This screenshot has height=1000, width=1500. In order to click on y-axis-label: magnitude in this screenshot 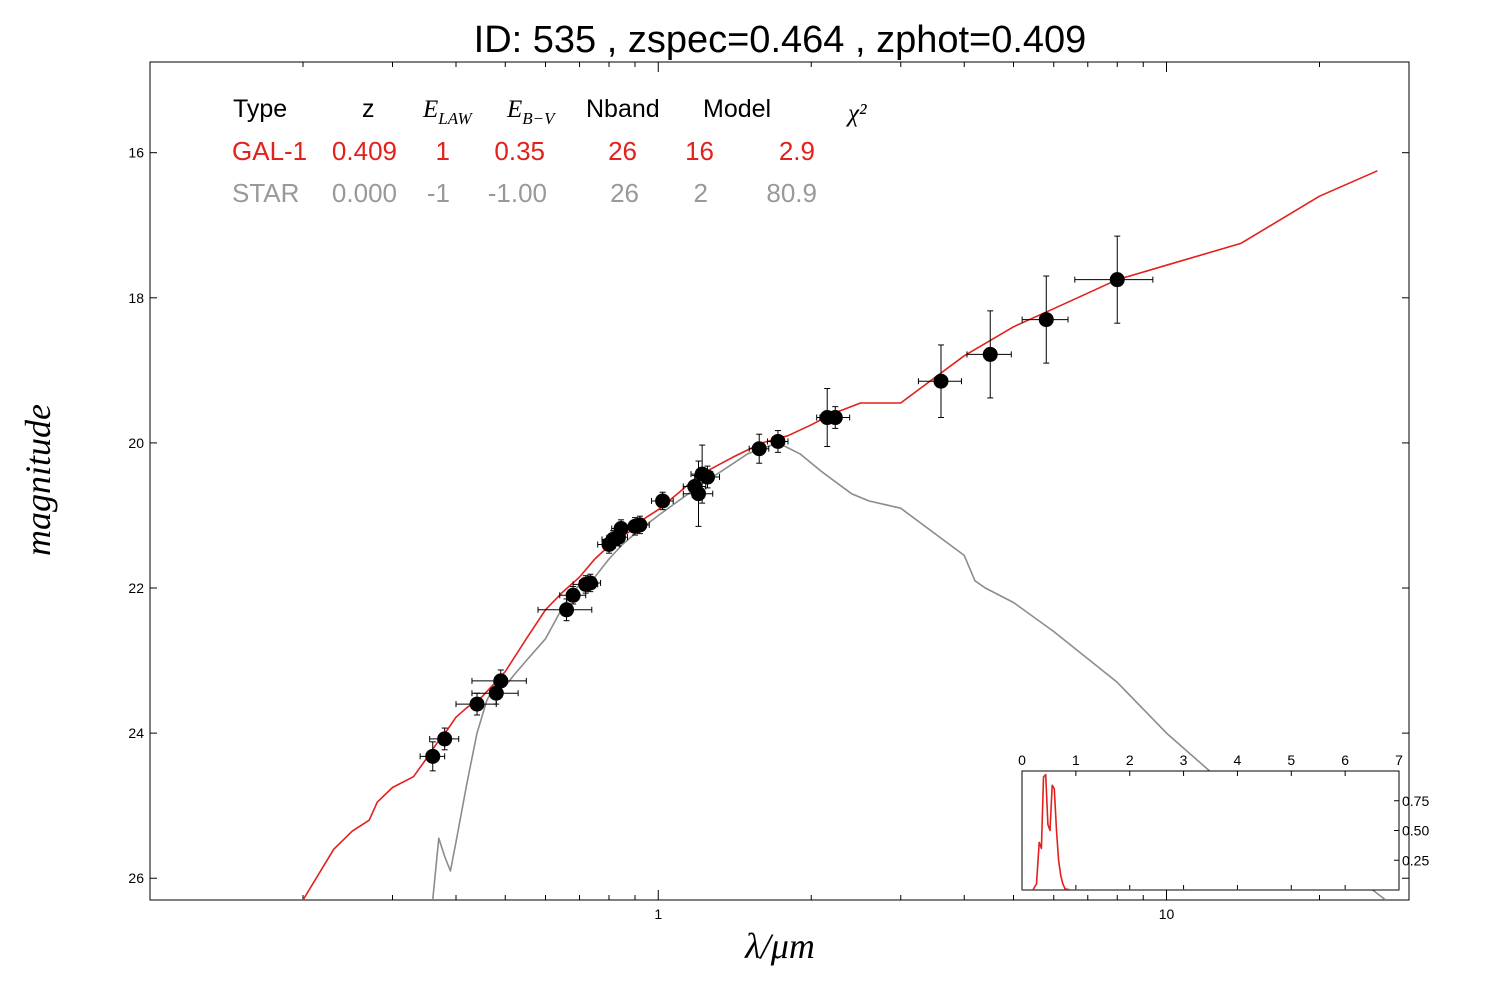, I will do `click(38, 480)`.